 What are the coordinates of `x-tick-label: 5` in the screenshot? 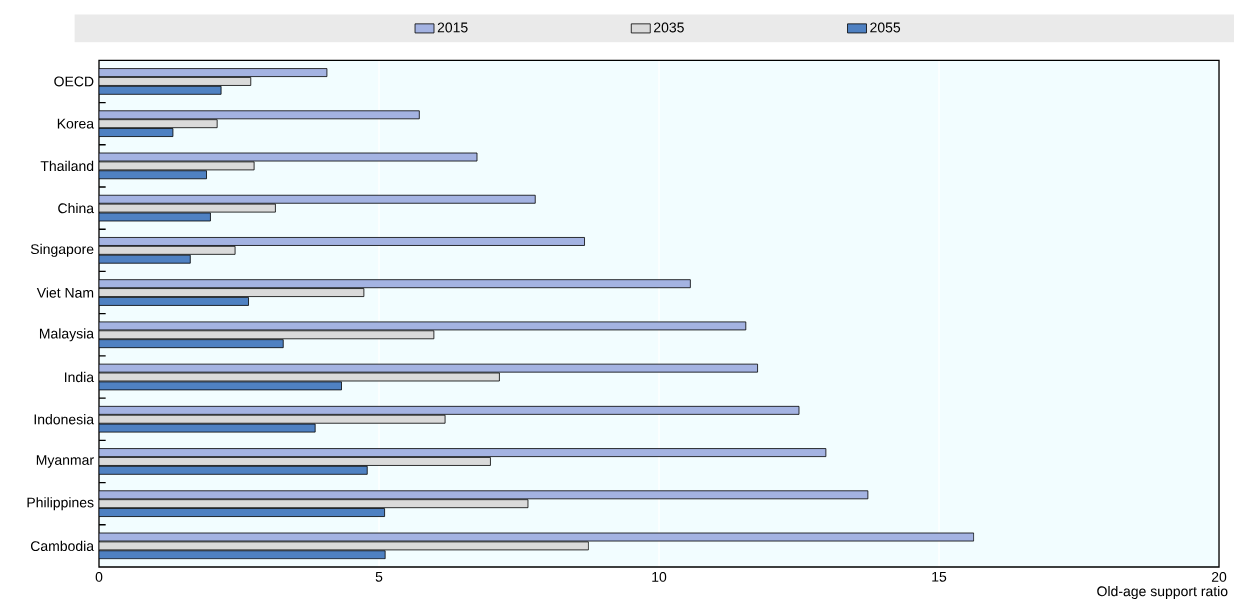 It's located at (379, 576).